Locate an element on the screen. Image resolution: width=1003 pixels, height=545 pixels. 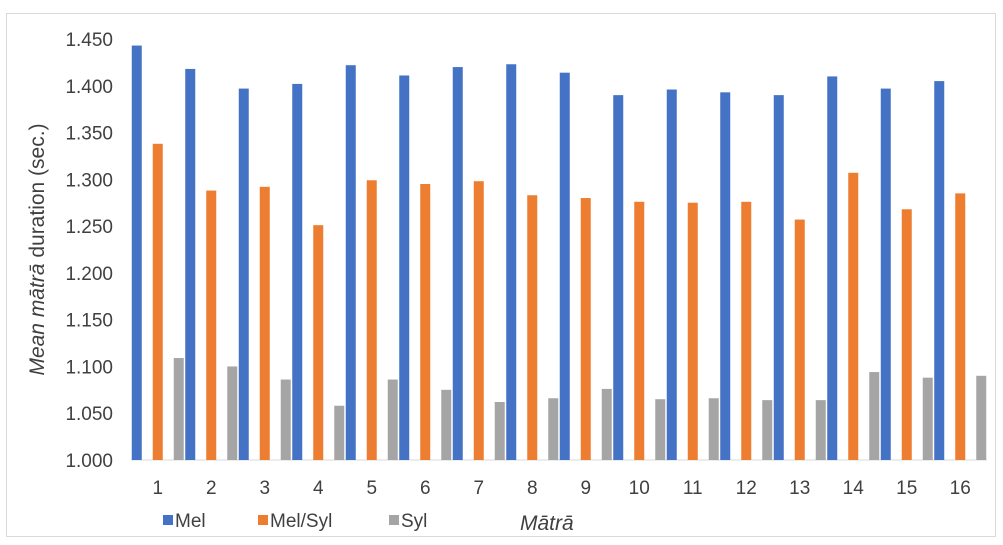
x-tick-label: 11 is located at coordinates (693, 488).